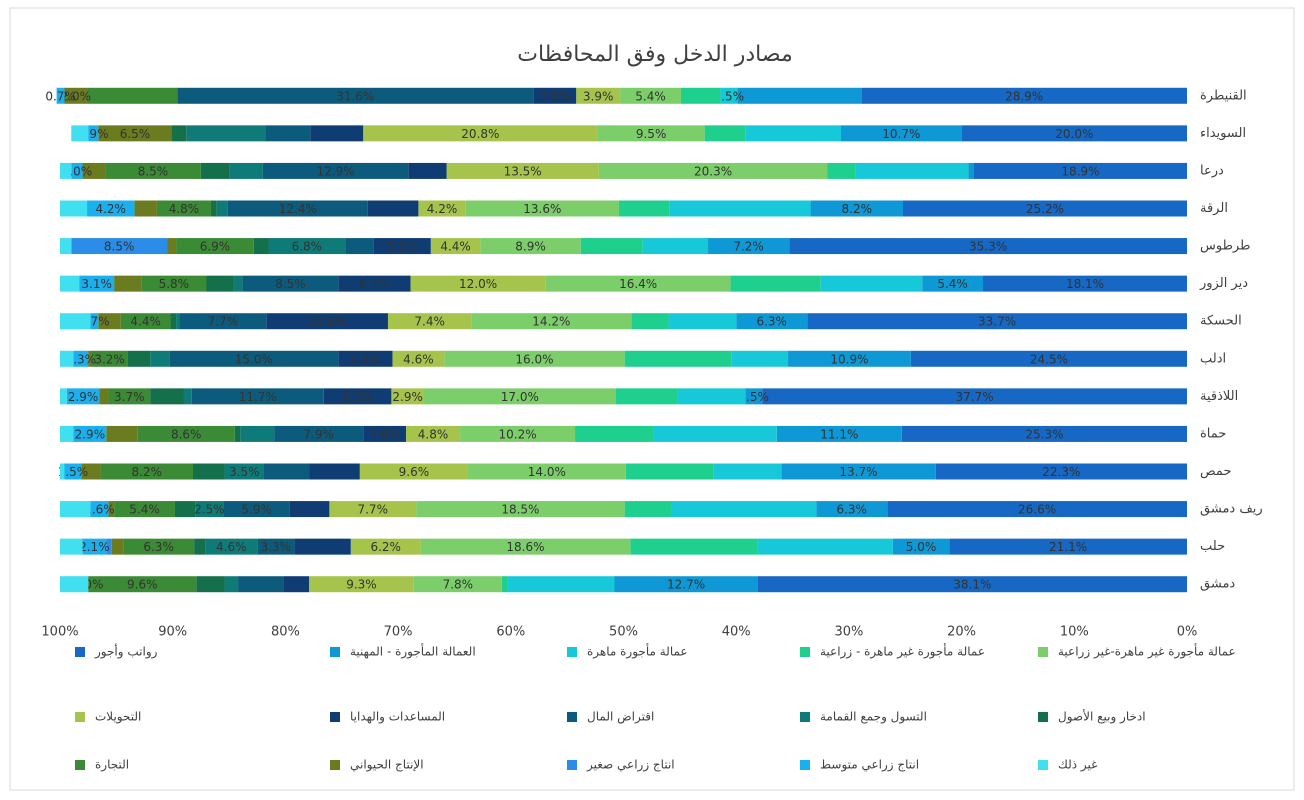 This screenshot has height=800, width=1304. Describe the element at coordinates (145, 322) in the screenshot. I see `data-label: 4.4%` at that location.